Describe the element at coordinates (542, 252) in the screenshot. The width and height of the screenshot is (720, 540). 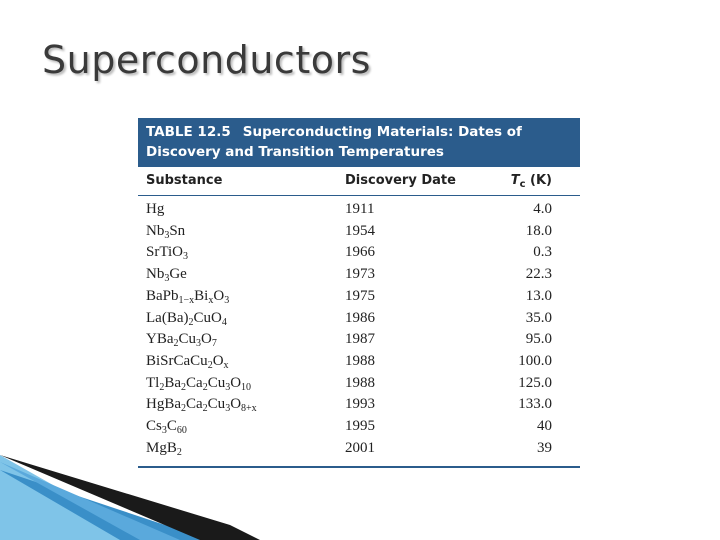
I see `transition-temperature: 0.3` at that location.